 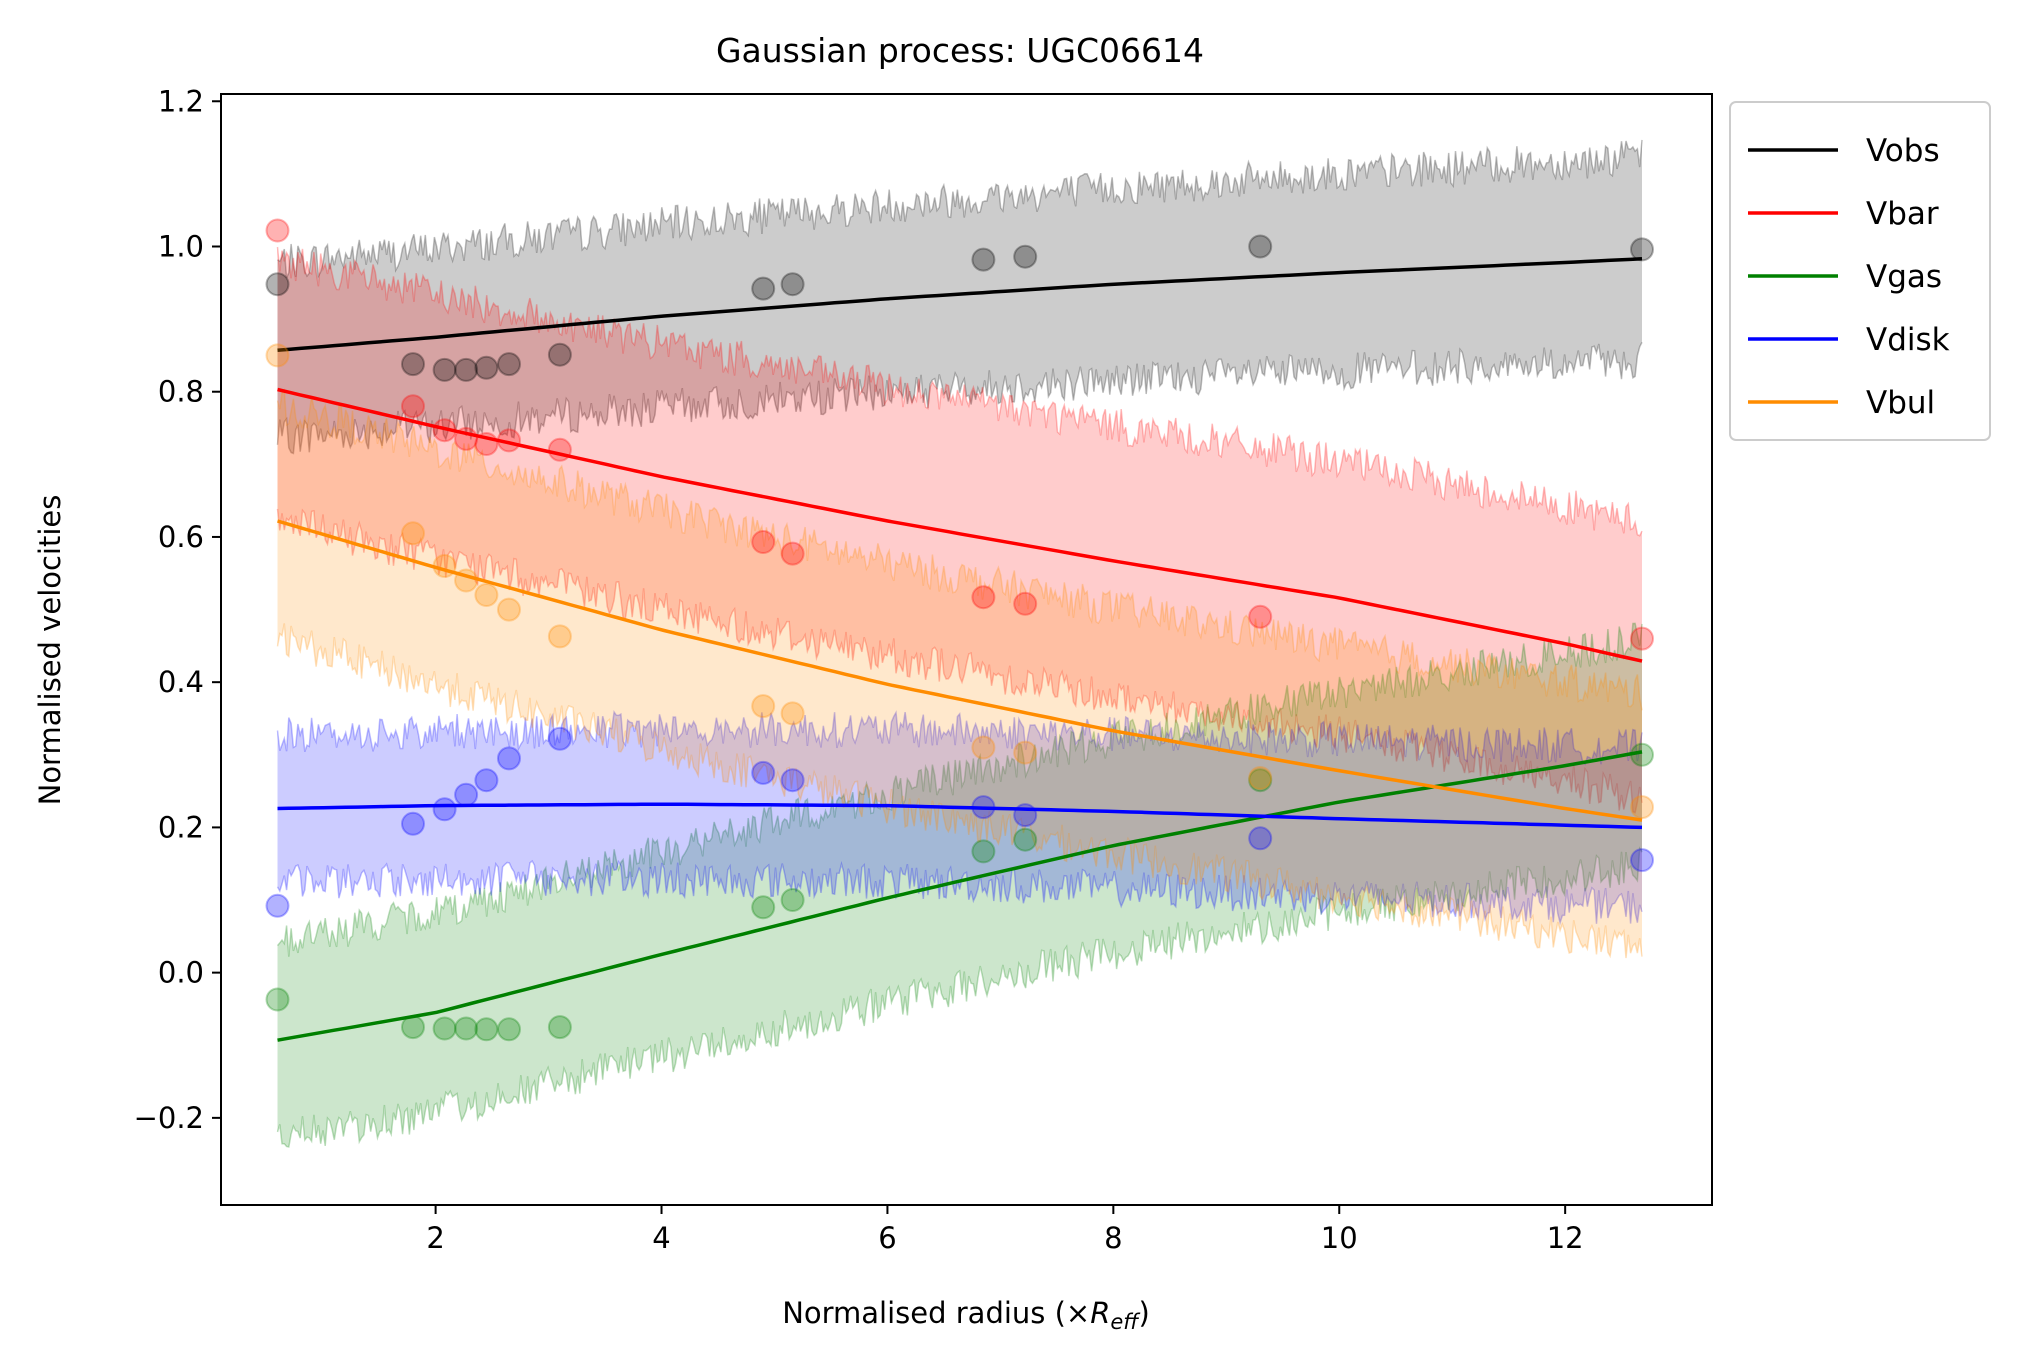 I want to click on mean-line-vdisk, so click(x=960, y=816).